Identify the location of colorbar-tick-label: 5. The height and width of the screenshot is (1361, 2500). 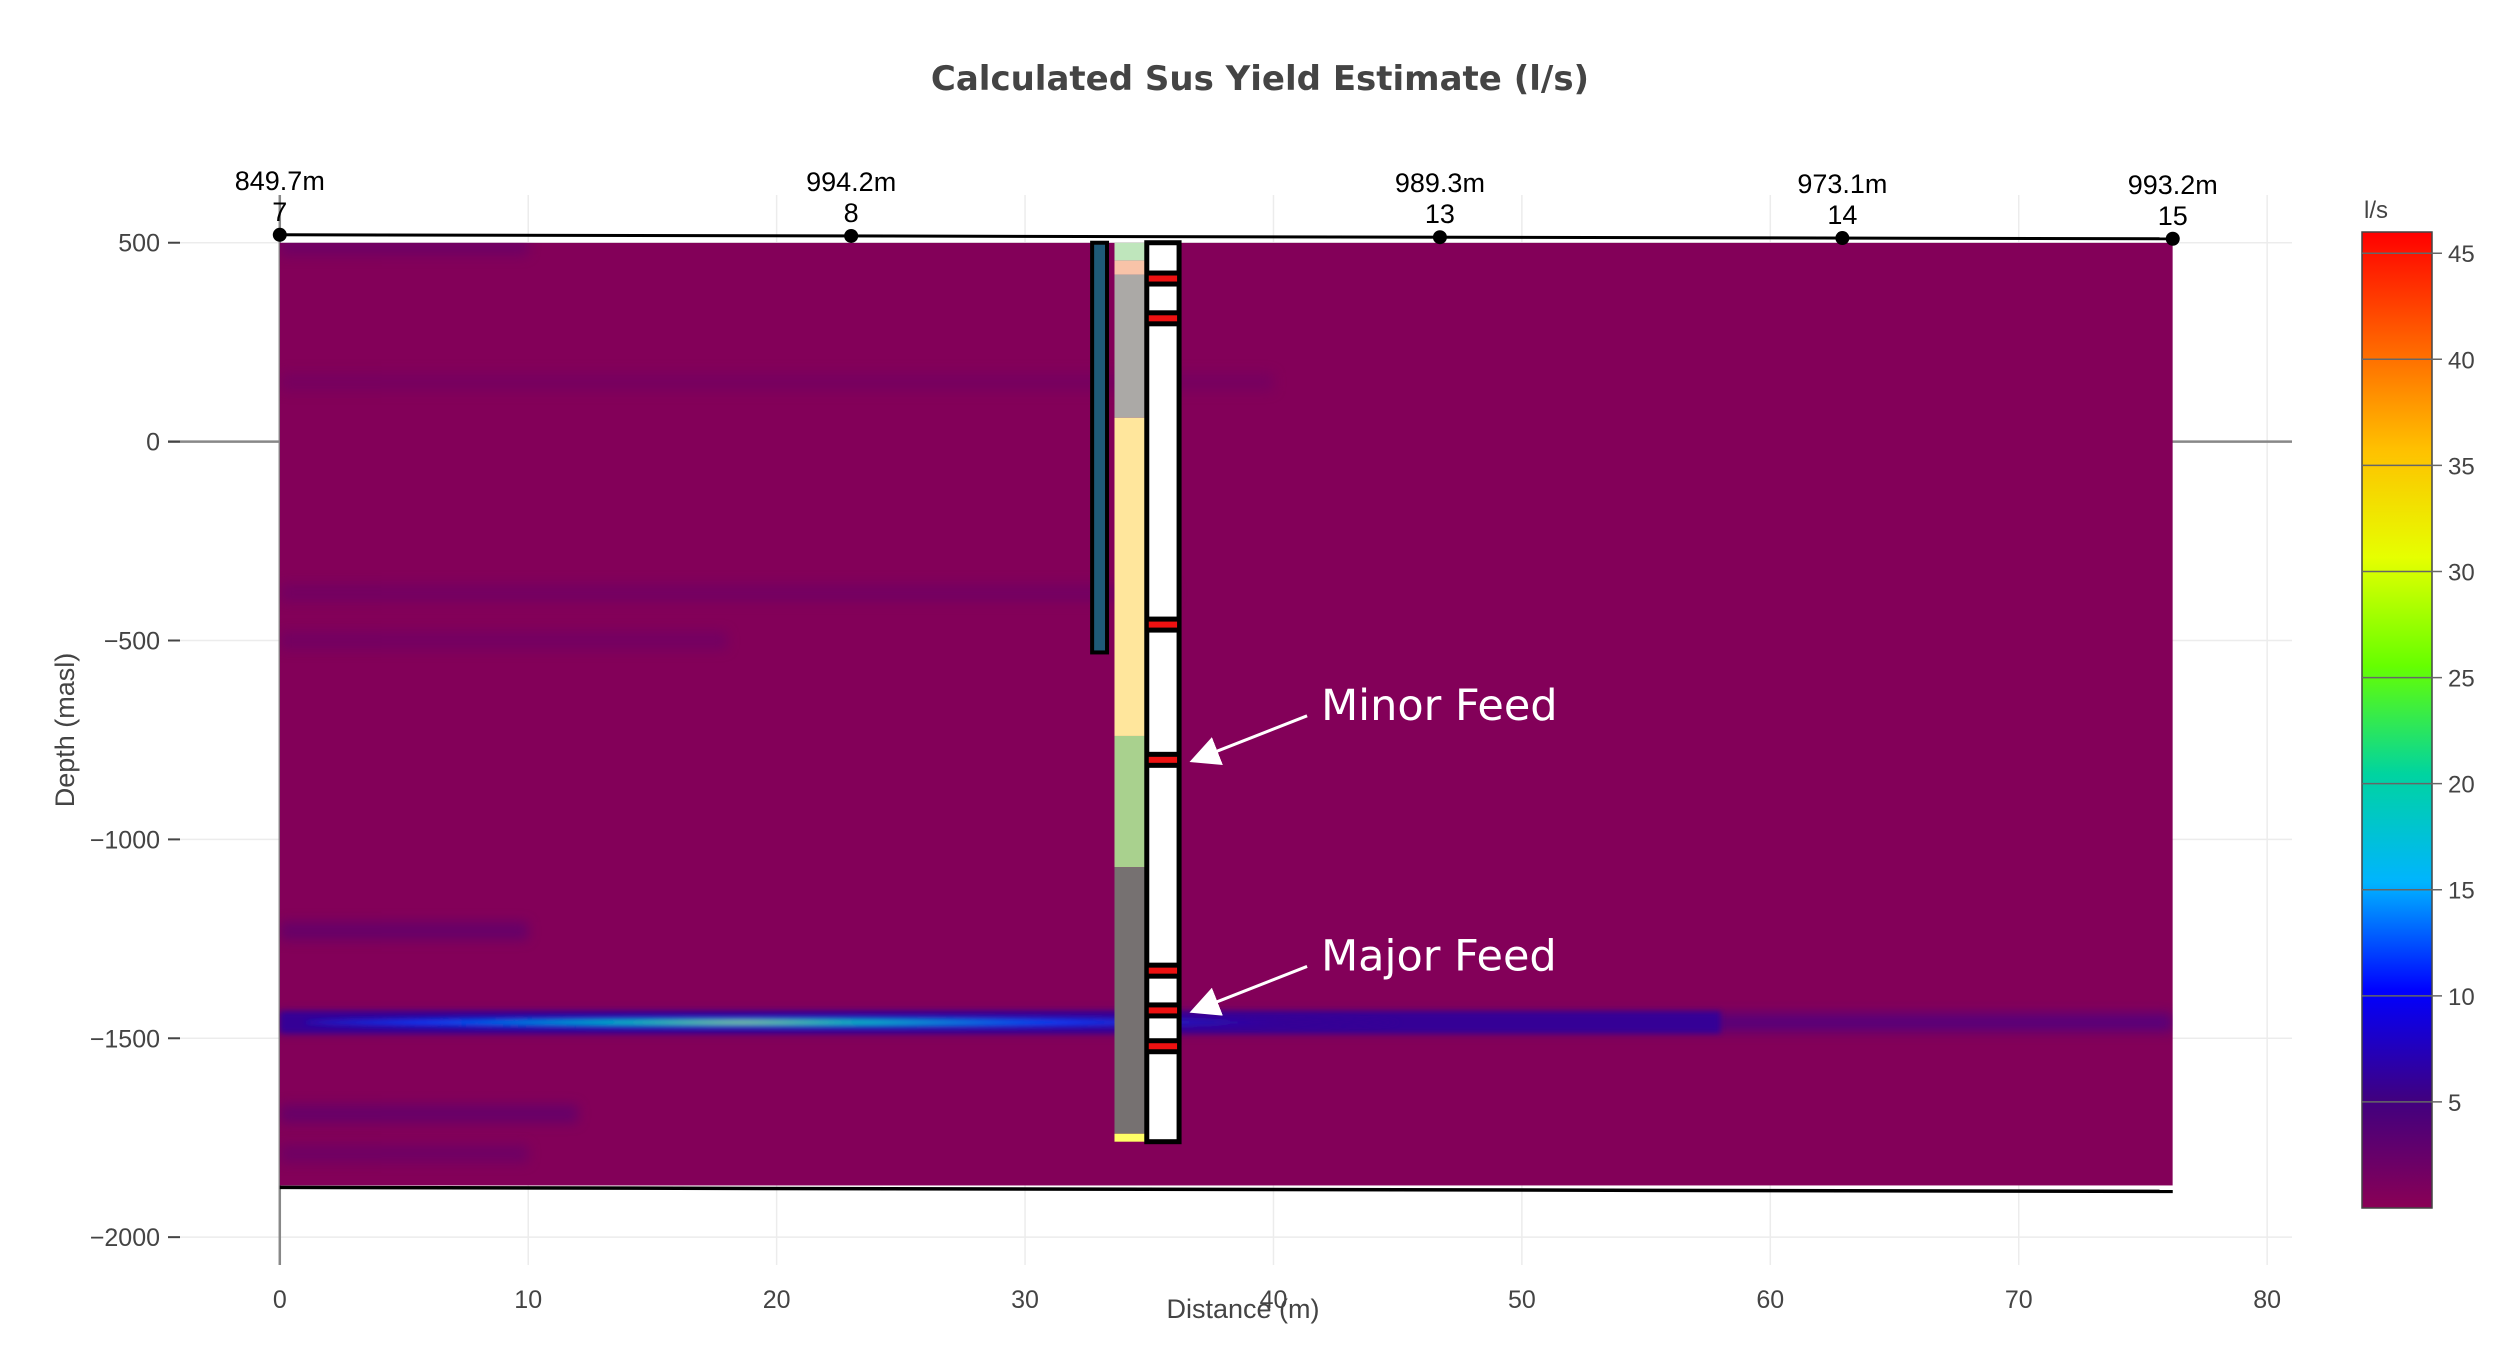
(2454, 1103).